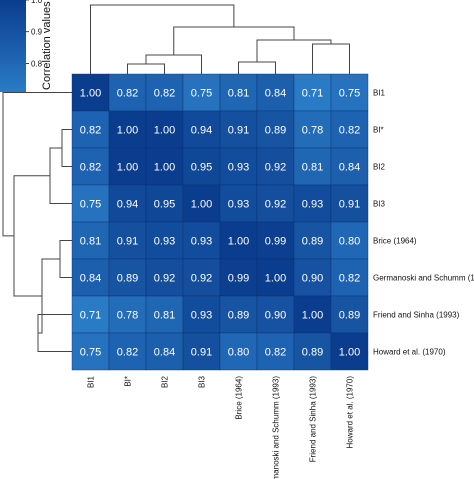  I want to click on column-label: BI2, so click(165, 381).